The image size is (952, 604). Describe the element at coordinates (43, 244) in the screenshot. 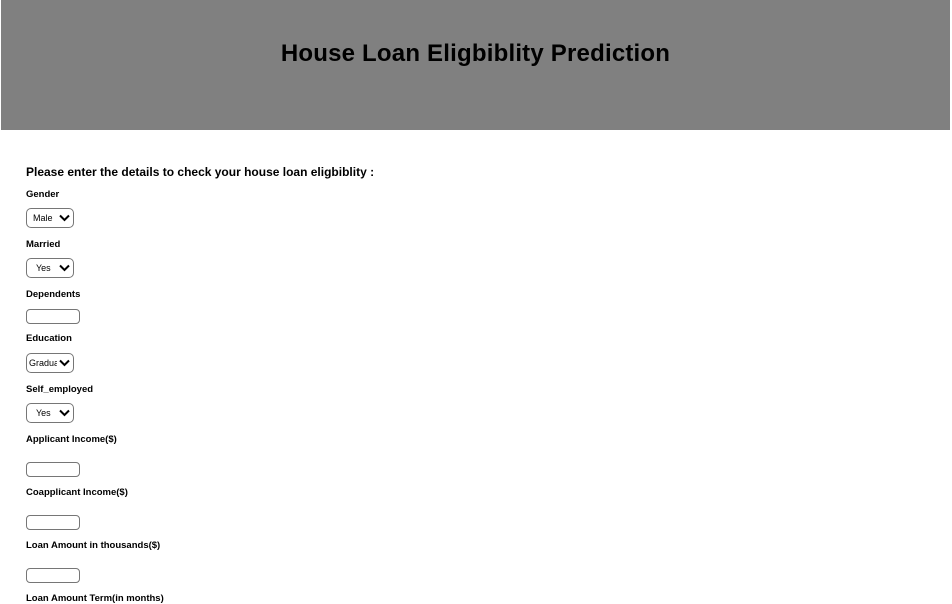

I see `married-label: Married` at that location.